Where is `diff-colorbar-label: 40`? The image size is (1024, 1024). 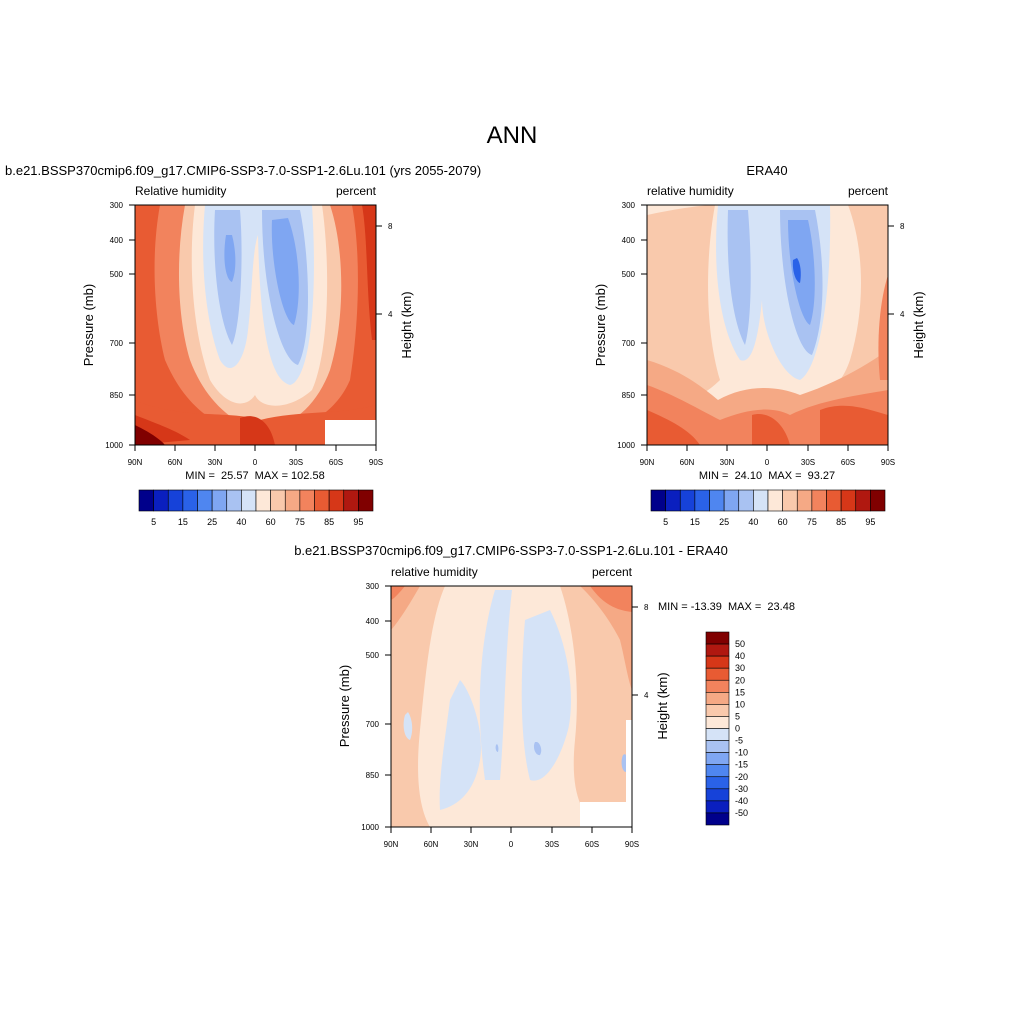
diff-colorbar-label: 40 is located at coordinates (740, 656).